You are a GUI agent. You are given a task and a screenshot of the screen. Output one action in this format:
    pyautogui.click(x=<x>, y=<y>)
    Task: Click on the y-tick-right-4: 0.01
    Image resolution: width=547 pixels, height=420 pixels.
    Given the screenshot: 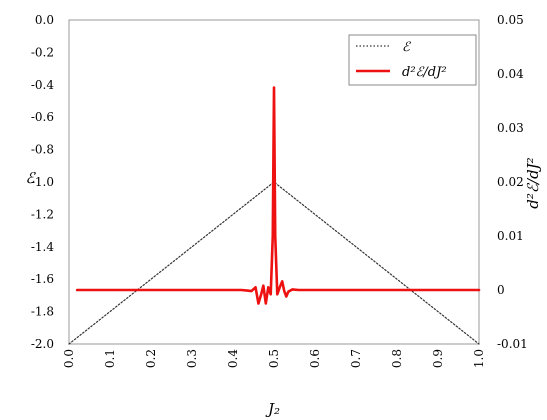 What is the action you would take?
    pyautogui.click(x=510, y=236)
    